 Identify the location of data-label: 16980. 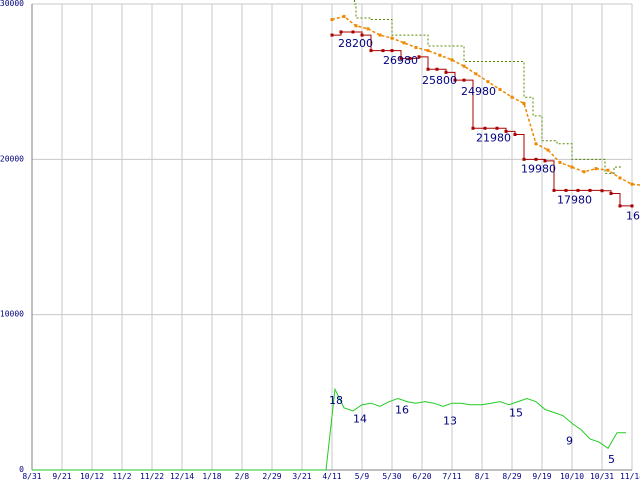
(633, 215).